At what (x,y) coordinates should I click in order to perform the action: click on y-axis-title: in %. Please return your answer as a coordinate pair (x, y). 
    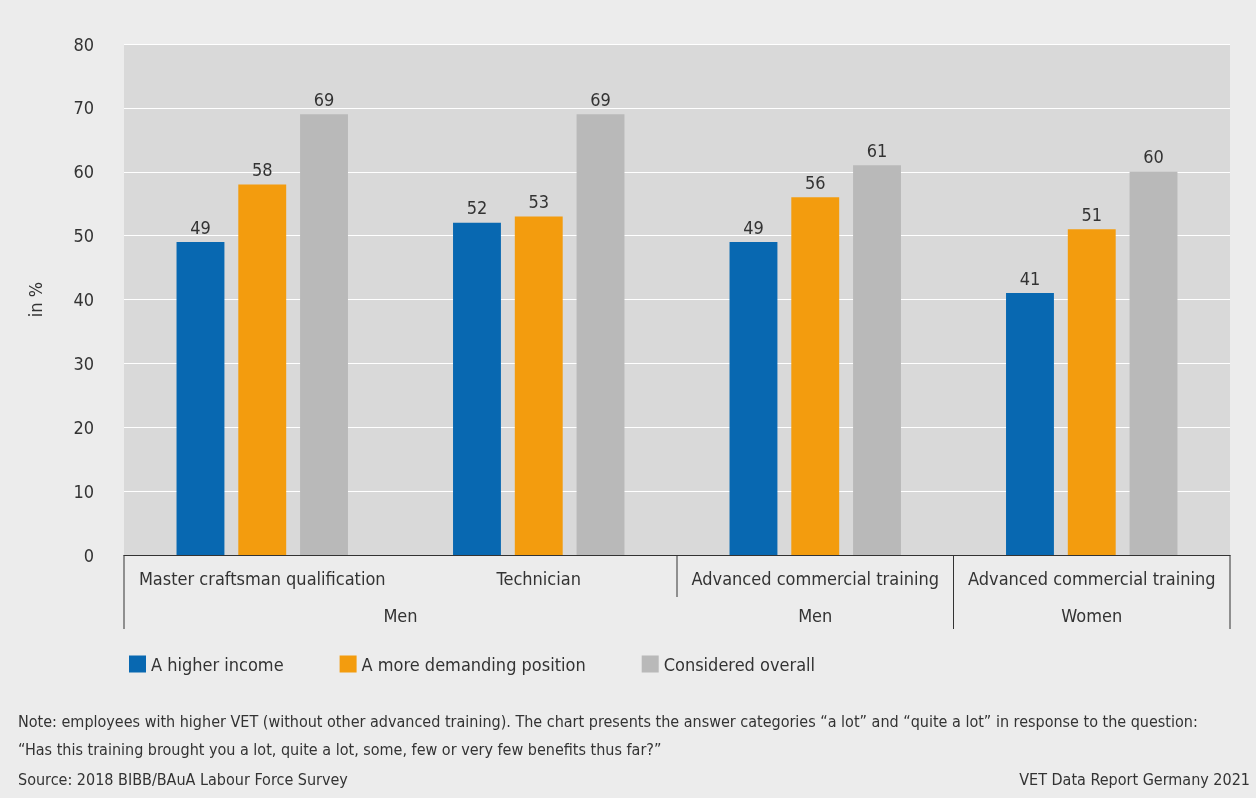
    Looking at the image, I should click on (35, 299).